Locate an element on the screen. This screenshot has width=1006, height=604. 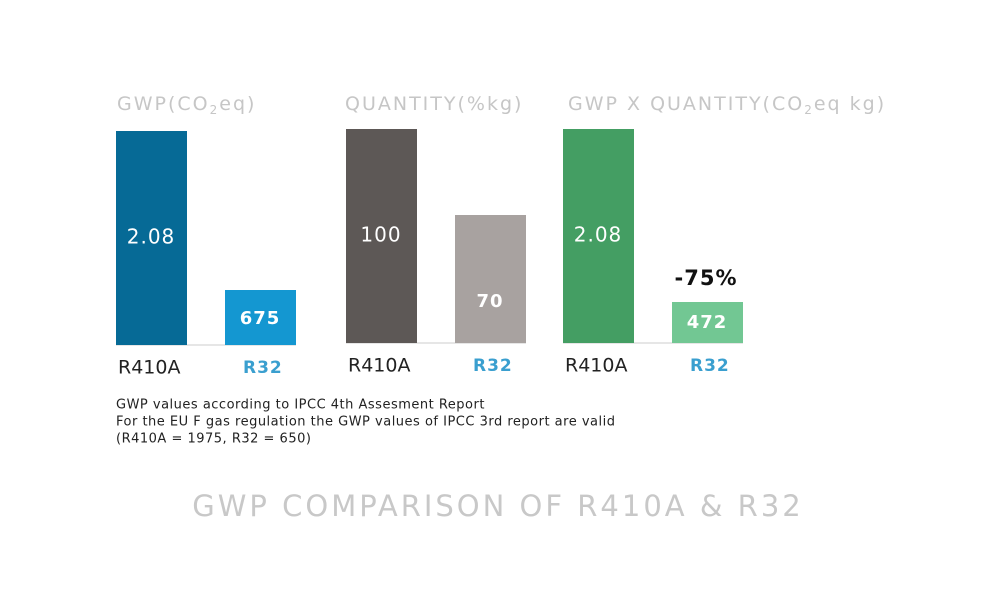
bar-label: 70 is located at coordinates (489, 301).